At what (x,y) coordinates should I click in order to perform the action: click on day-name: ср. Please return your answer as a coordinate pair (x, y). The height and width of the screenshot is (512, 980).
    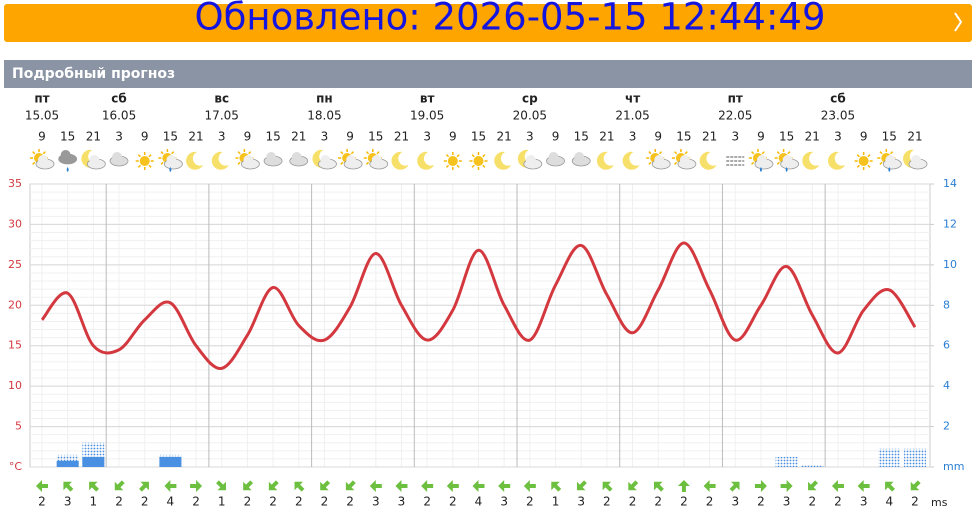
    Looking at the image, I should click on (530, 99).